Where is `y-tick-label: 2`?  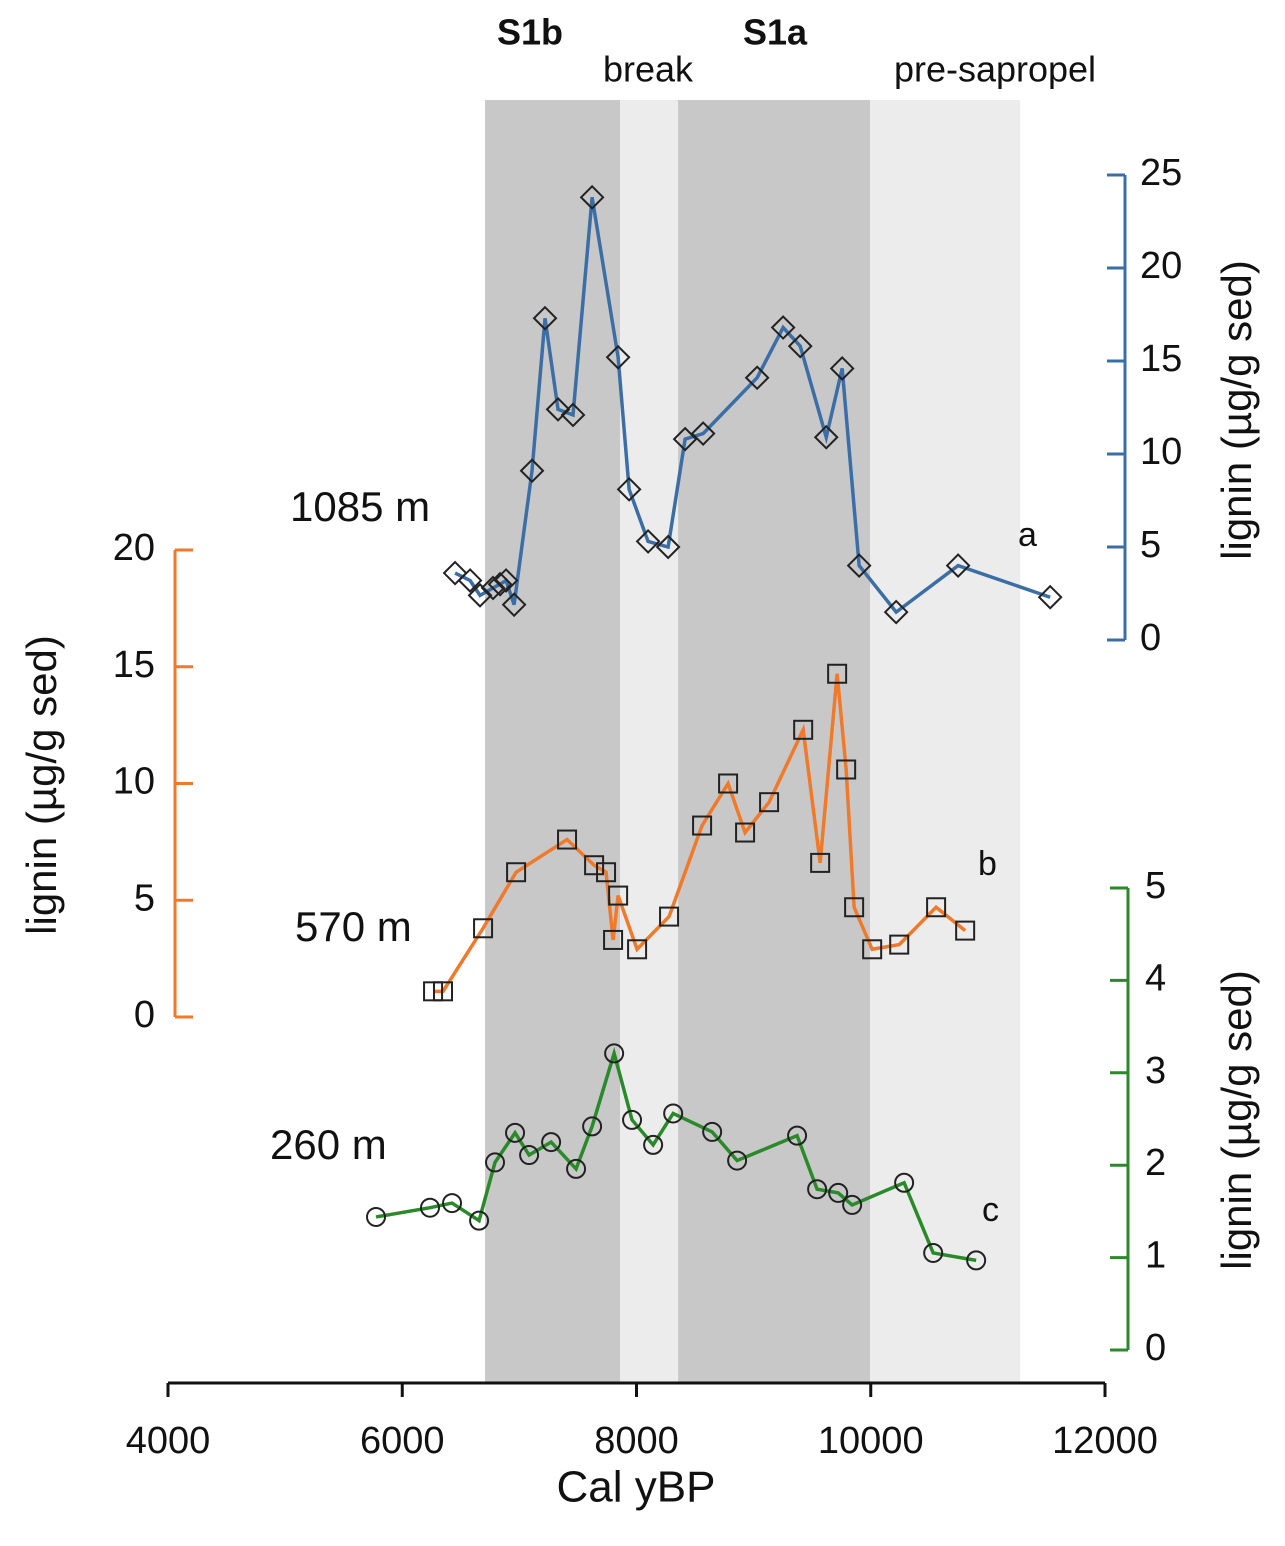 y-tick-label: 2 is located at coordinates (1155, 1163).